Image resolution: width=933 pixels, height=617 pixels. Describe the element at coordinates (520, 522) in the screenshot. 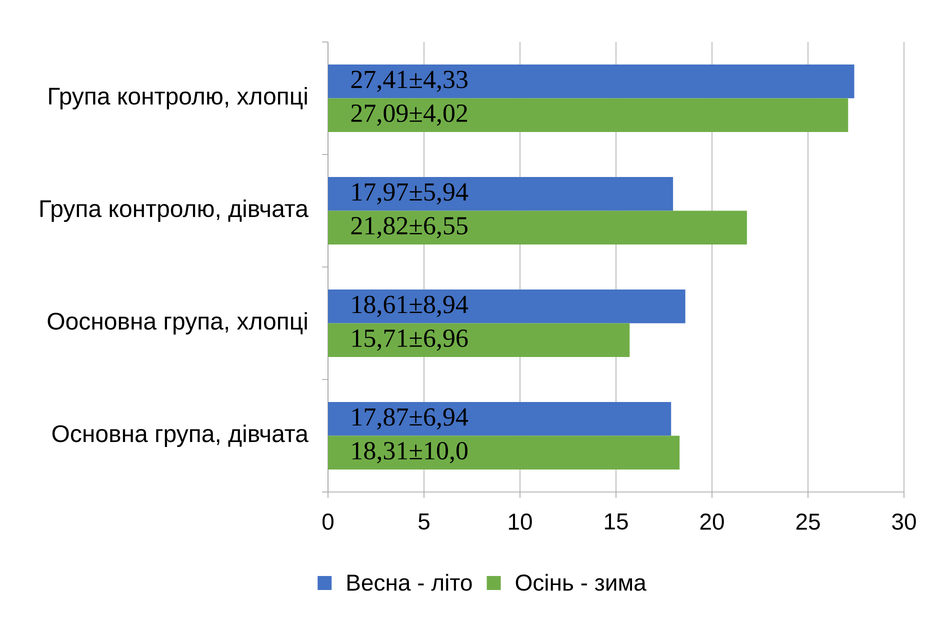

I see `x-tick-label: 10` at that location.